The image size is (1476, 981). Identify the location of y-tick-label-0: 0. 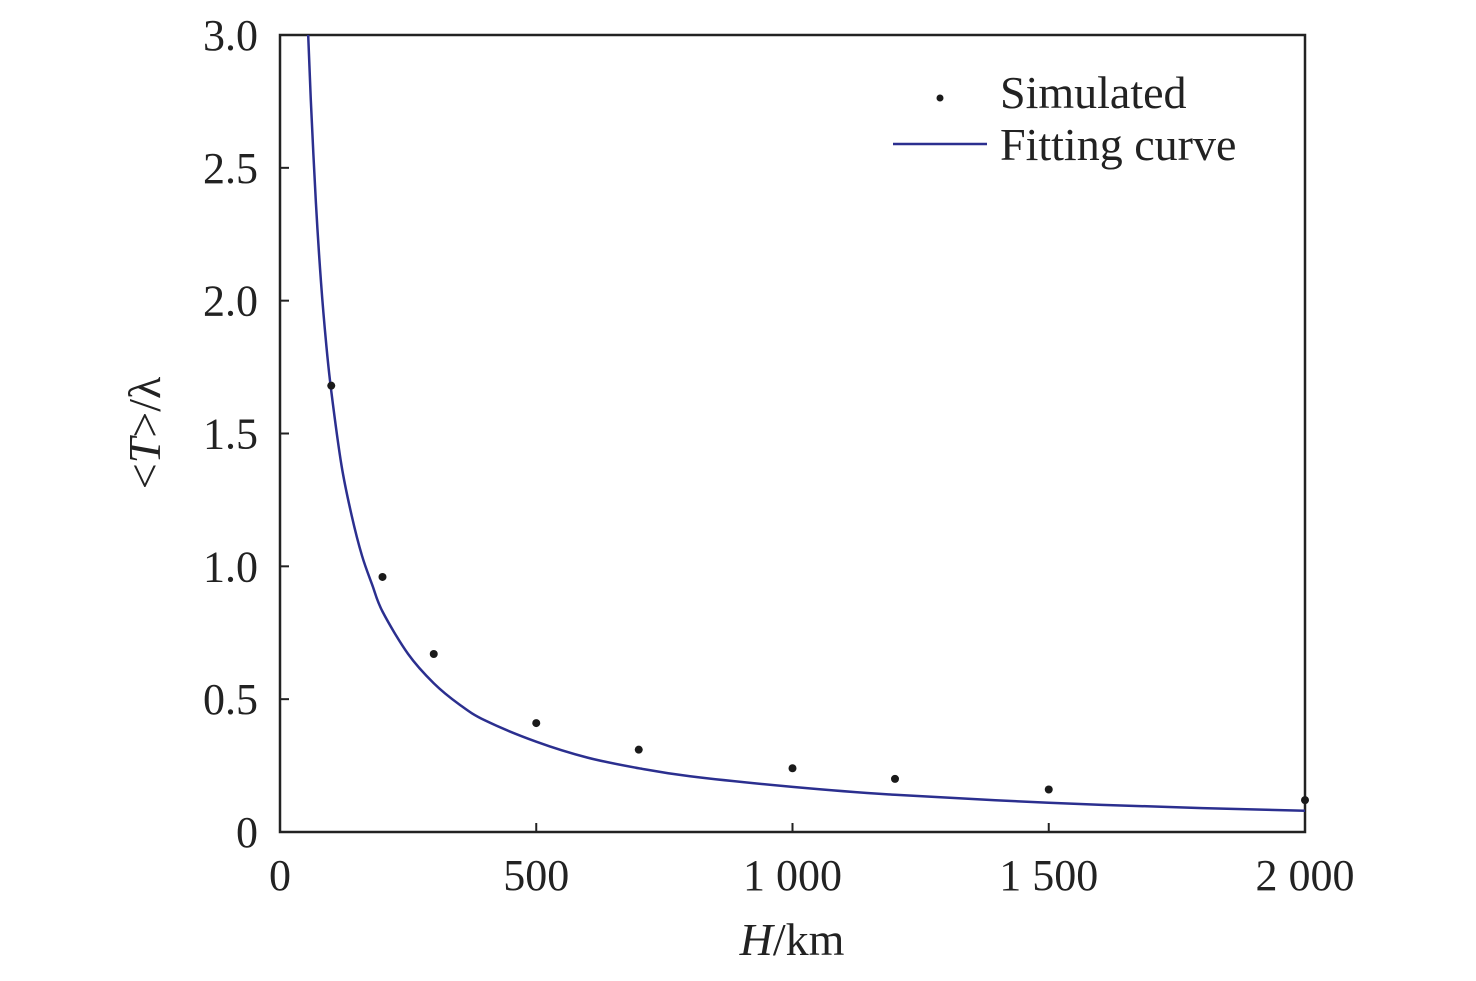
(247, 832).